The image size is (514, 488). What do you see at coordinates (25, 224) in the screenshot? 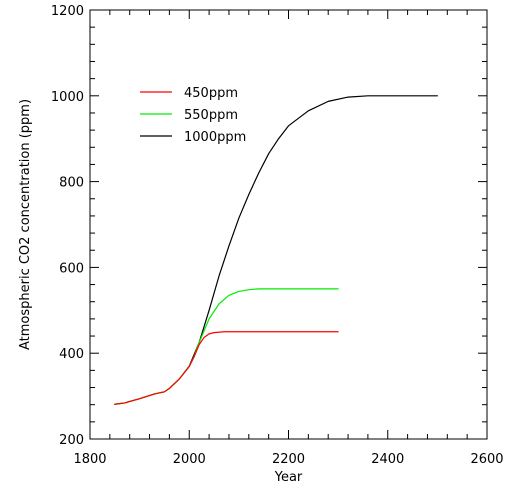
I see `y-axis-title: Atmospheric CO2 concentration (ppm)` at bounding box center [25, 224].